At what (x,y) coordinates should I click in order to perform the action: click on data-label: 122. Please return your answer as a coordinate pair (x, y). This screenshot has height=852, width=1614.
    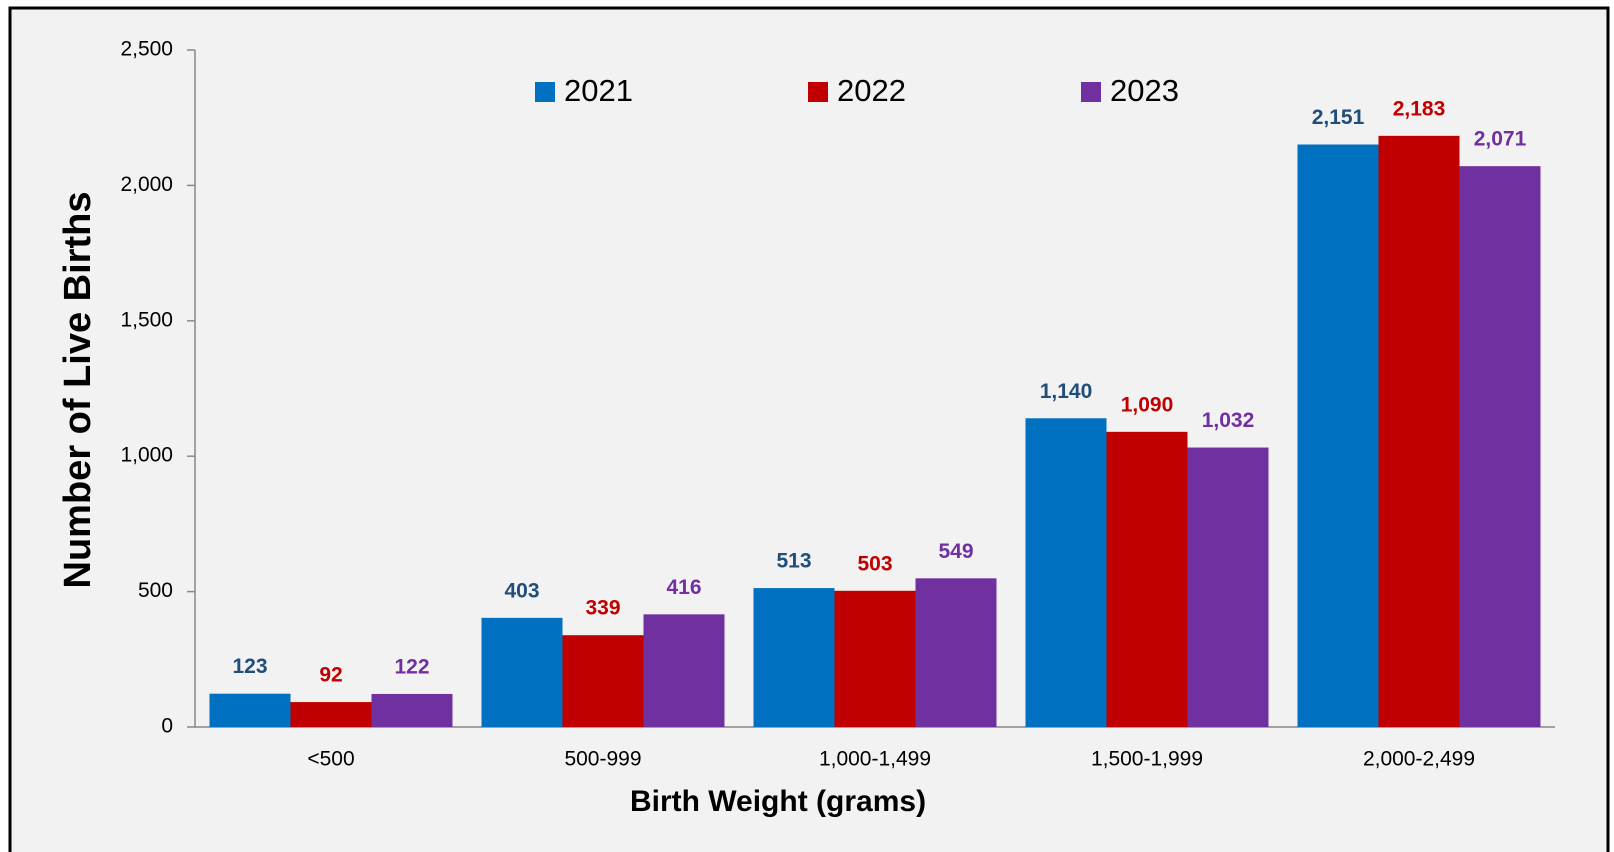
    Looking at the image, I should click on (411, 667).